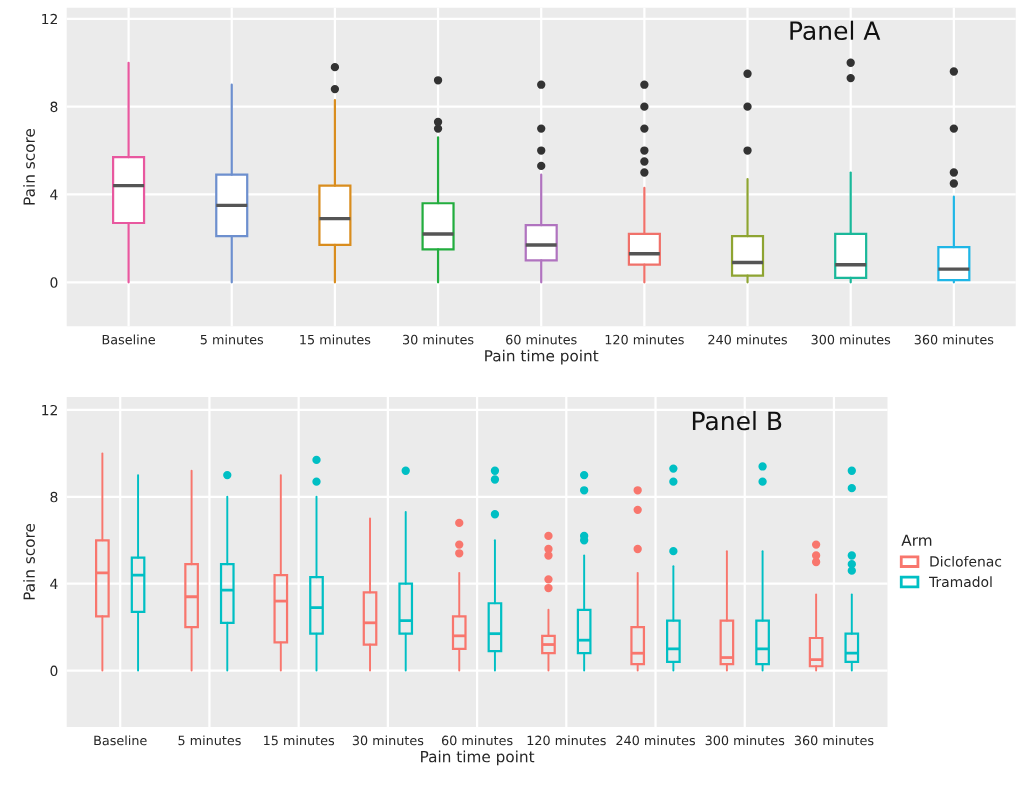 The image size is (1026, 786). What do you see at coordinates (737, 420) in the screenshot?
I see `annotation: Panel B` at bounding box center [737, 420].